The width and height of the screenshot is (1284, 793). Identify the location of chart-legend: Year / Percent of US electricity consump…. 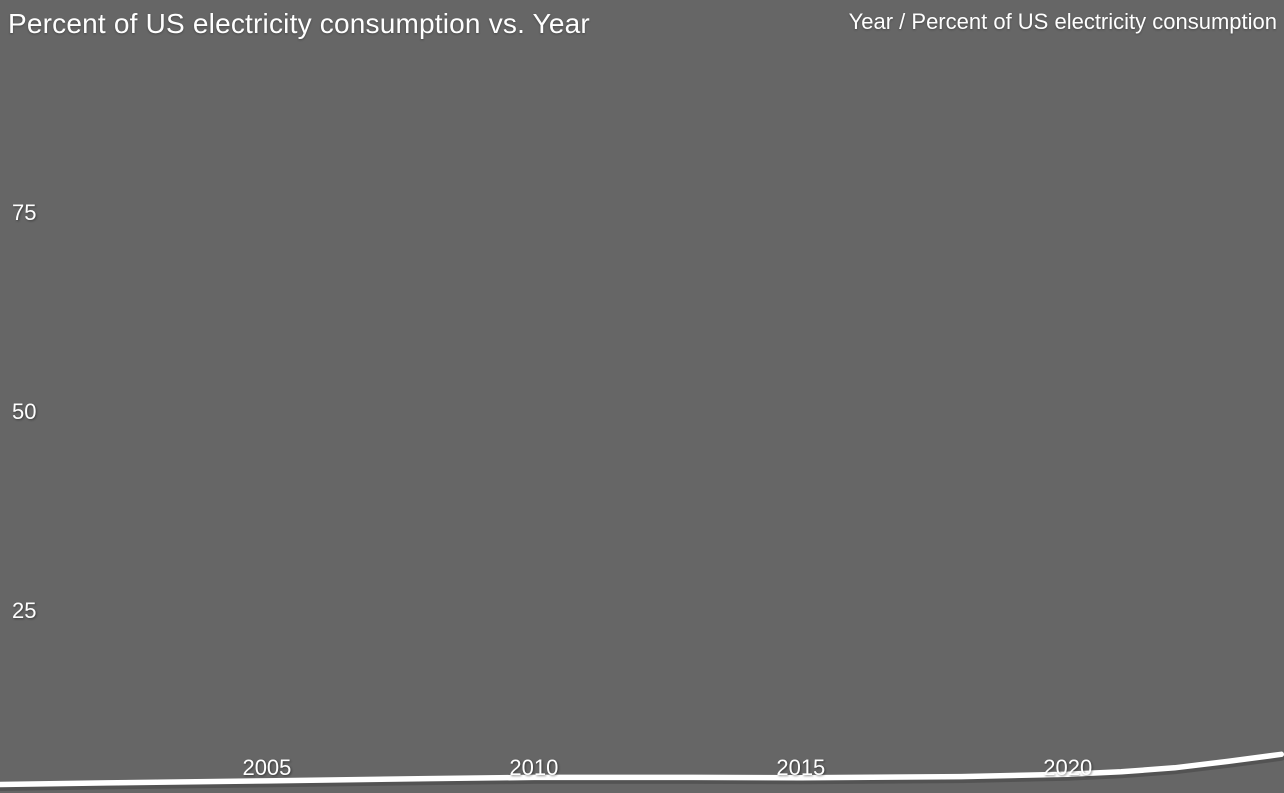
(1062, 21).